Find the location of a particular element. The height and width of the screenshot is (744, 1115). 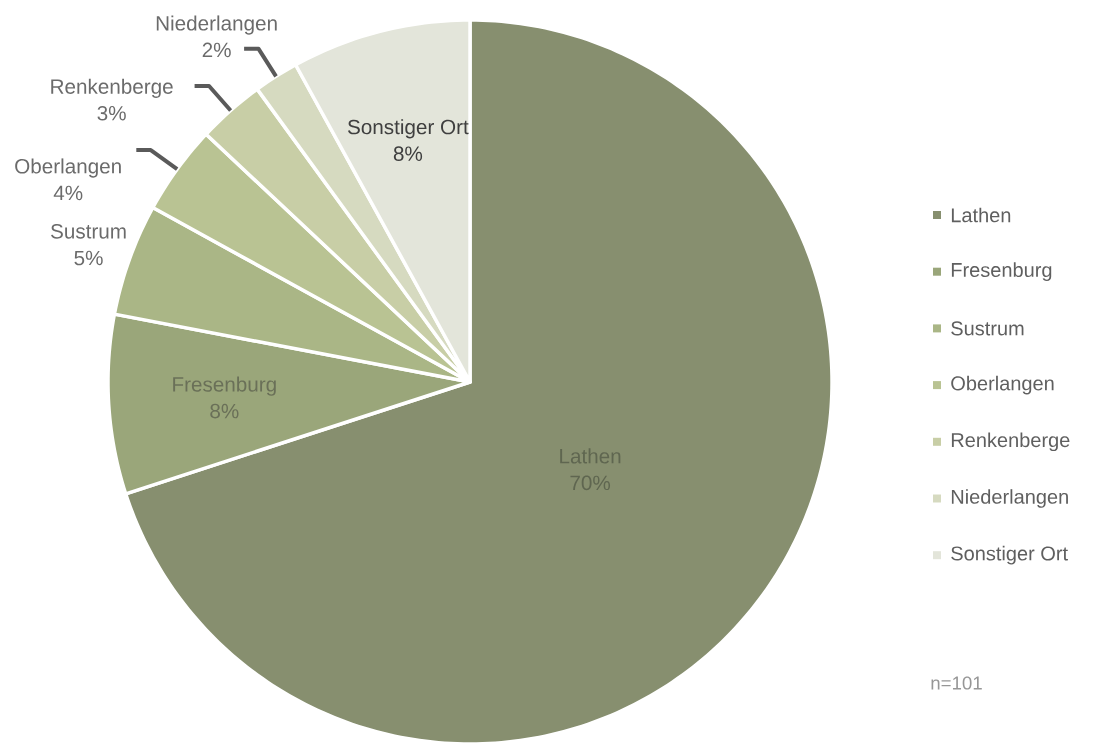

legend-label: Sustrum is located at coordinates (987, 328).